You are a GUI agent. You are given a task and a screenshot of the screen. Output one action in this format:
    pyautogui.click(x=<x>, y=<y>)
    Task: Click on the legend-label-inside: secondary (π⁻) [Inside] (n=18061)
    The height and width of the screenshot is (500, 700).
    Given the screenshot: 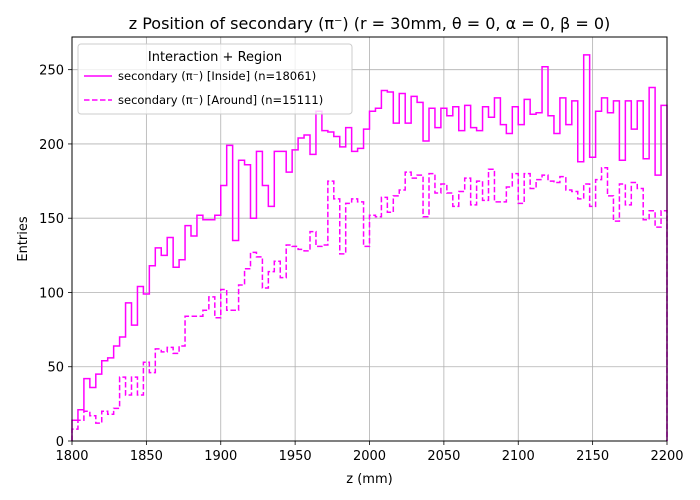 What is the action you would take?
    pyautogui.click(x=217, y=76)
    